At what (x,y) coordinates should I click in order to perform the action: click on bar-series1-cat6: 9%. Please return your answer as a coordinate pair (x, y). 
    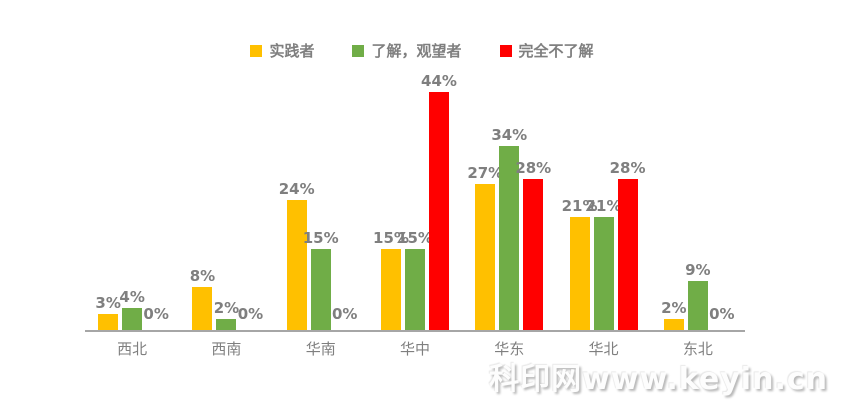
    Looking at the image, I should click on (698, 296).